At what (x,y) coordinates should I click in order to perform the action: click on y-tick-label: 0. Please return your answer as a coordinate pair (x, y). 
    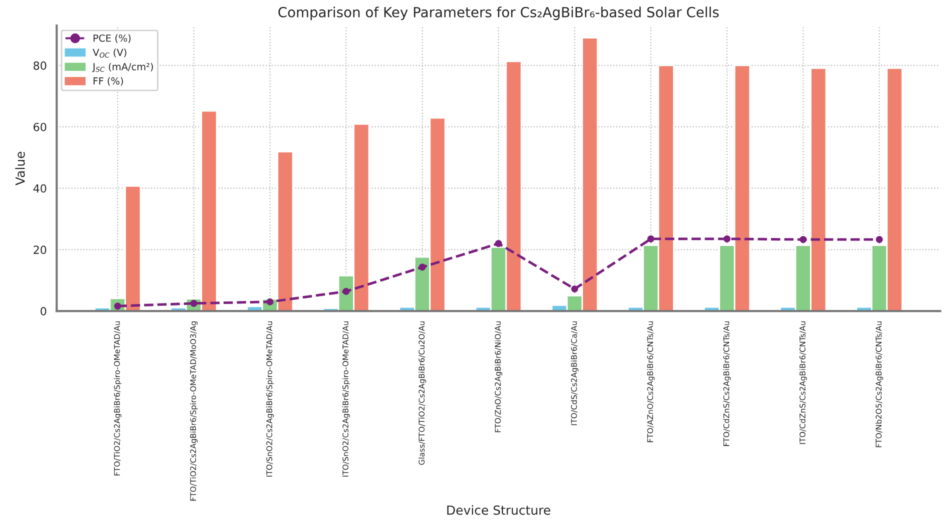
    Looking at the image, I should click on (43, 311).